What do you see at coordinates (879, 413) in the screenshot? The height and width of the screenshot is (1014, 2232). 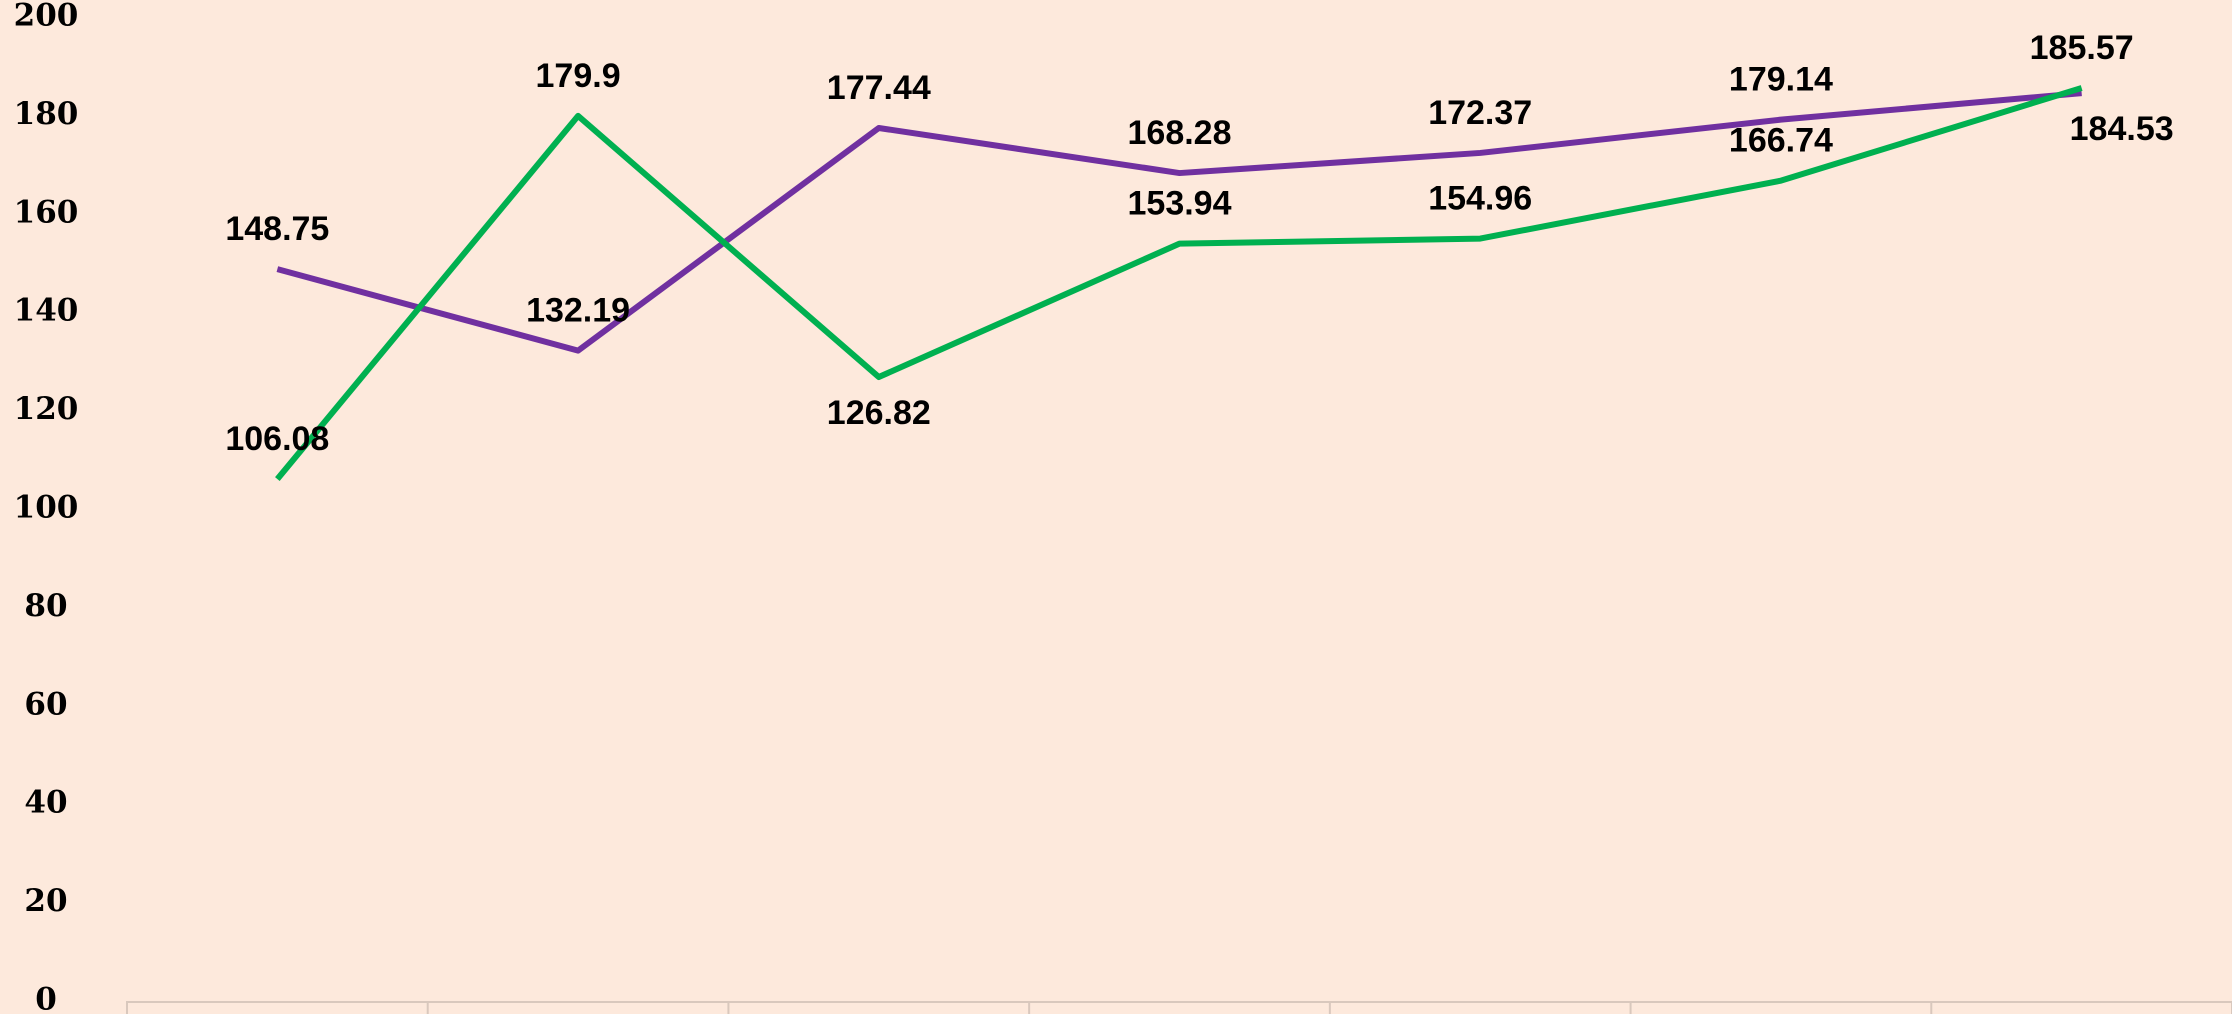 I see `data-label: 126.82` at bounding box center [879, 413].